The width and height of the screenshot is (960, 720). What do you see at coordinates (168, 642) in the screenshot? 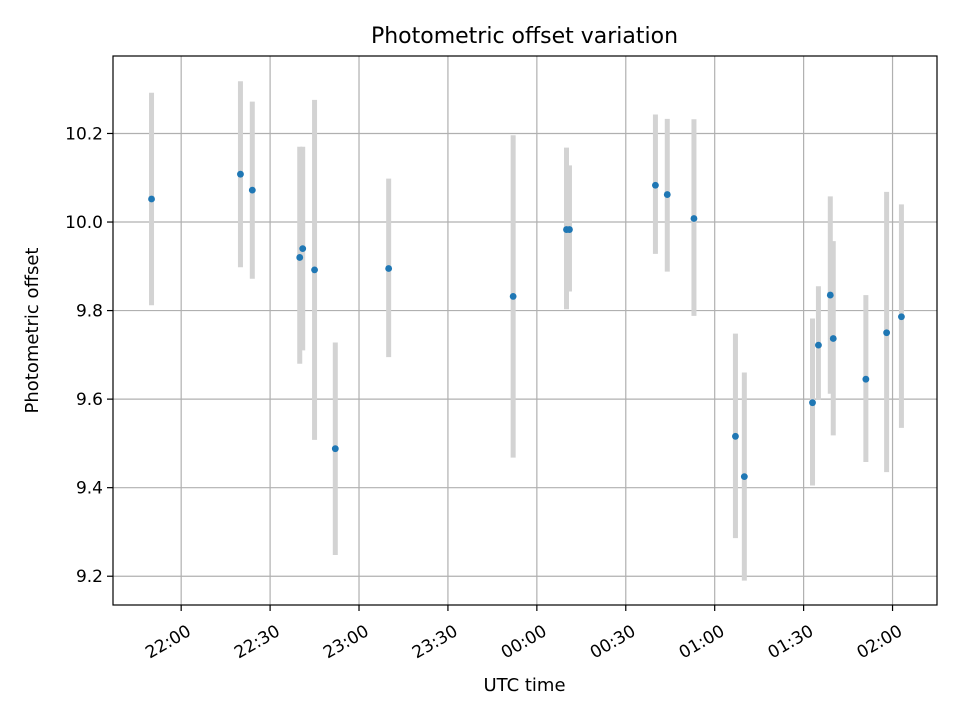
I see `x-tick-label: 22:00` at bounding box center [168, 642].